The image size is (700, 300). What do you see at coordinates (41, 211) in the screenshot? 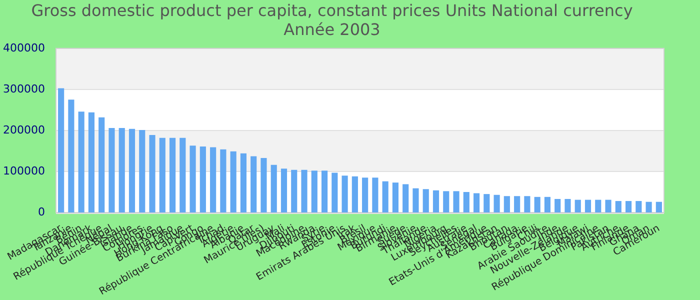
I see `y-tick-label: 0` at bounding box center [41, 211].